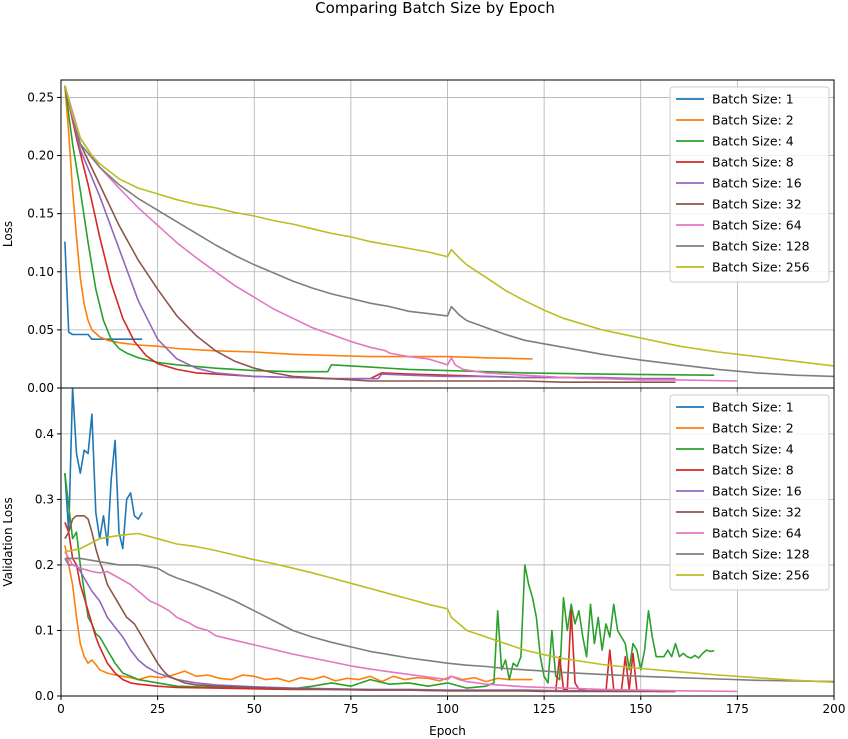  I want to click on x-tick-label: 25, so click(157, 709).